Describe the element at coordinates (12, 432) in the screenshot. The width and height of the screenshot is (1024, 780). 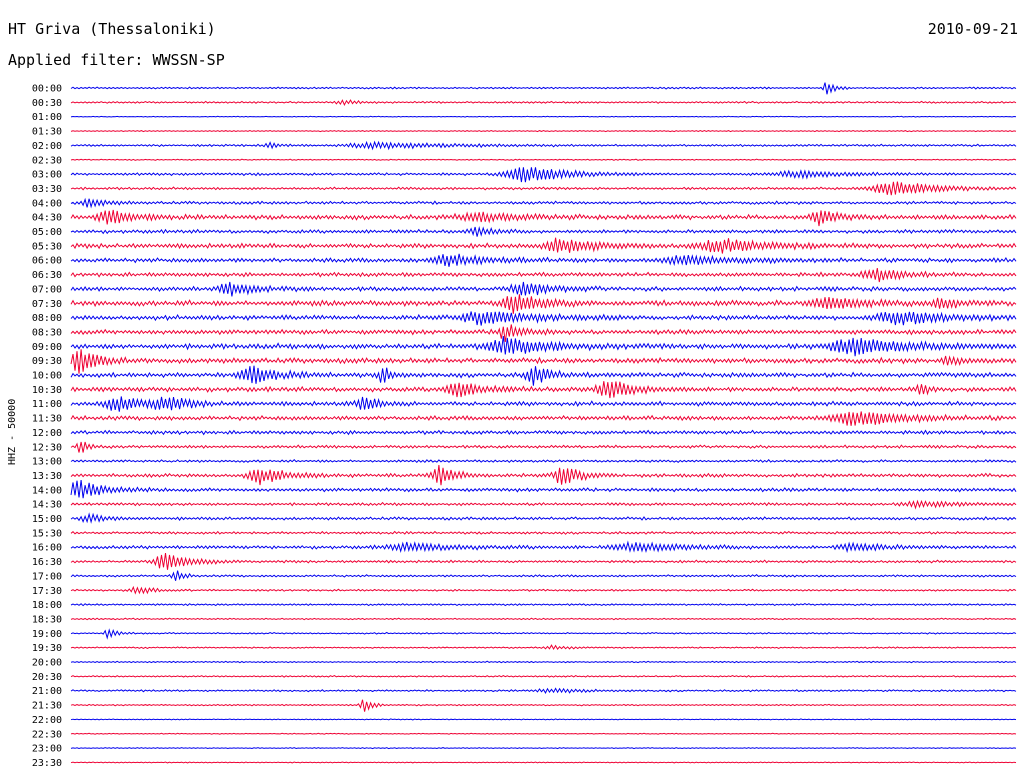
I see `channel-axis-label: HHZ - 50000` at that location.